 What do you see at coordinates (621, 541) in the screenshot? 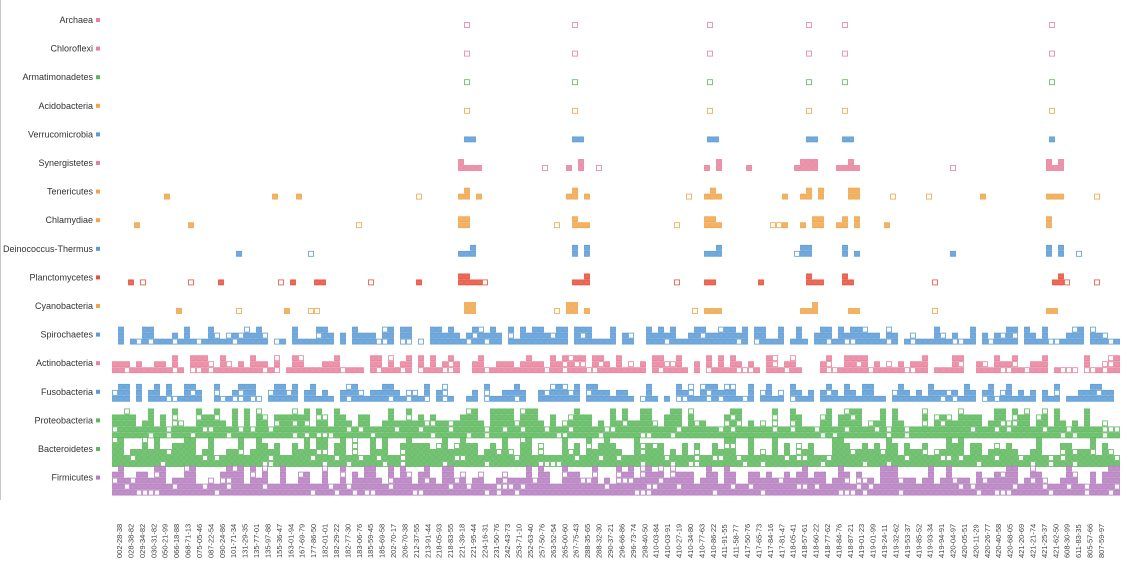
I see `x-tick-label: 296-66-86` at bounding box center [621, 541].